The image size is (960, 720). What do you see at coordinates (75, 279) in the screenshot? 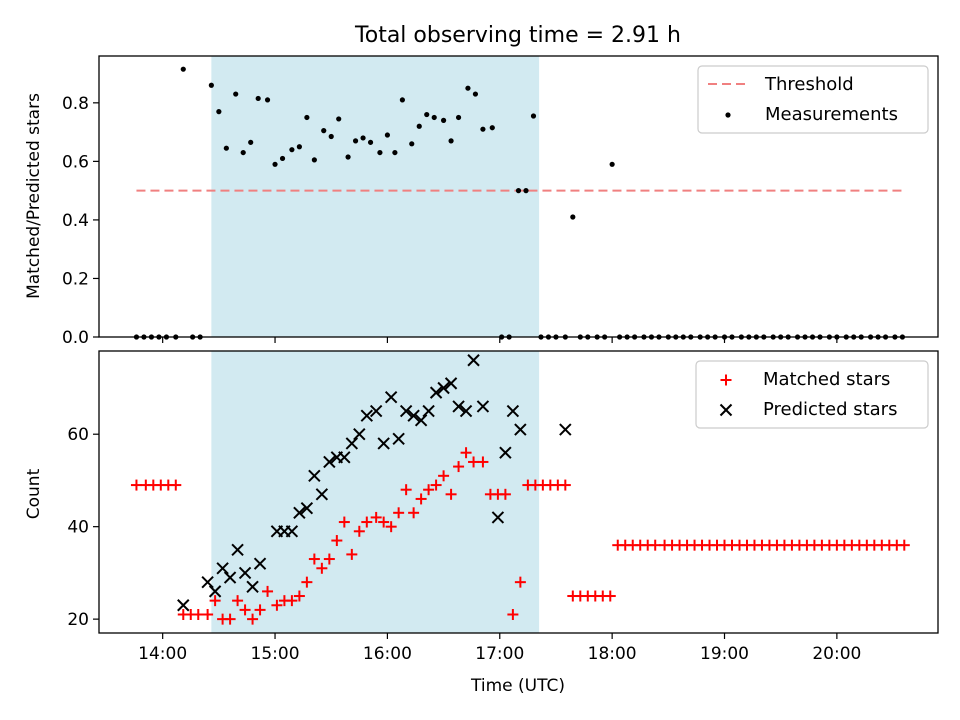
I see `y-tick-label: 0.2` at bounding box center [75, 279].